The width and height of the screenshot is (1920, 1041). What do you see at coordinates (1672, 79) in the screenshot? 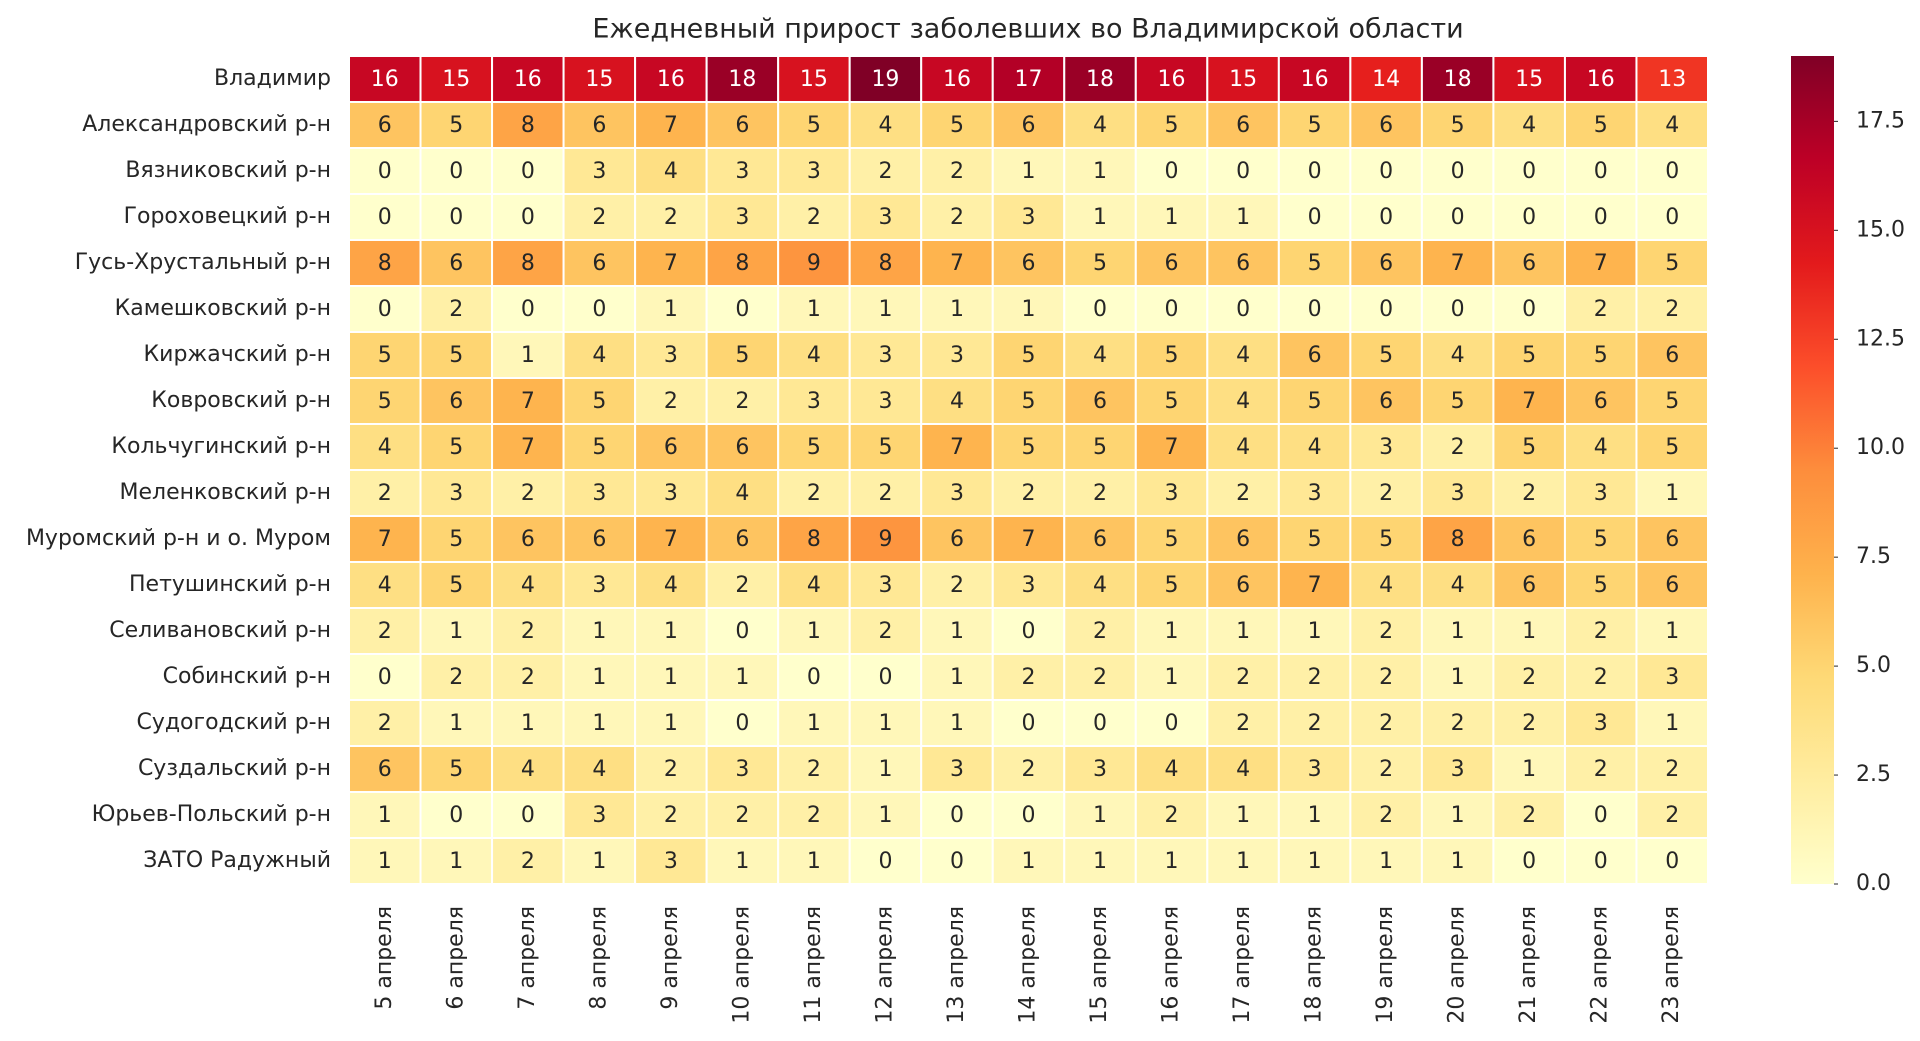
I see `cell-label: 13` at bounding box center [1672, 79].